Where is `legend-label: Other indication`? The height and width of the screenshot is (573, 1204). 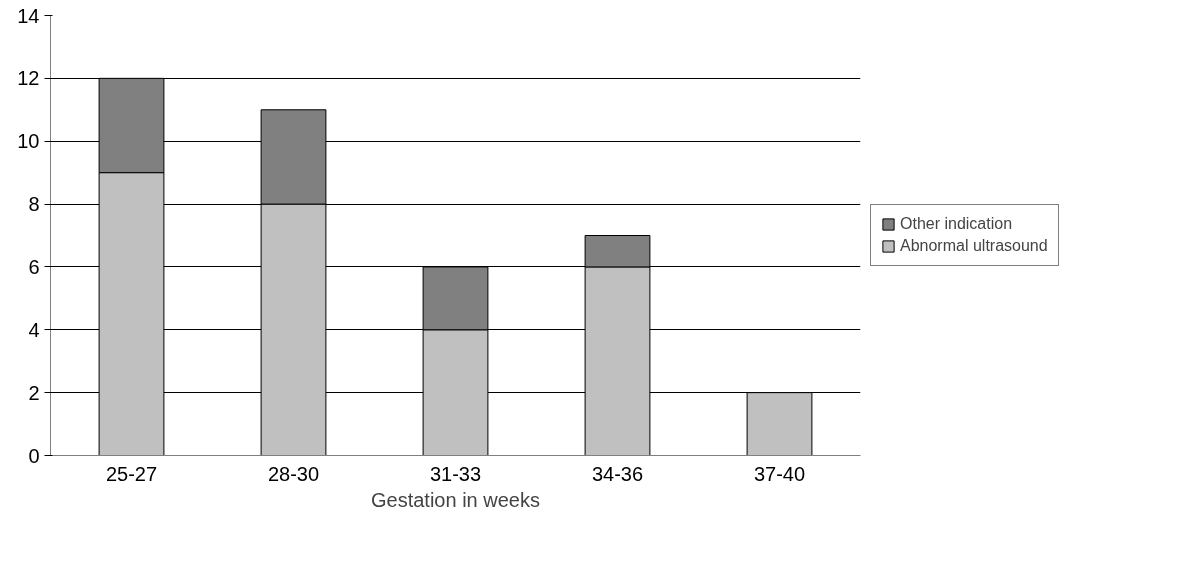 legend-label: Other indication is located at coordinates (956, 224).